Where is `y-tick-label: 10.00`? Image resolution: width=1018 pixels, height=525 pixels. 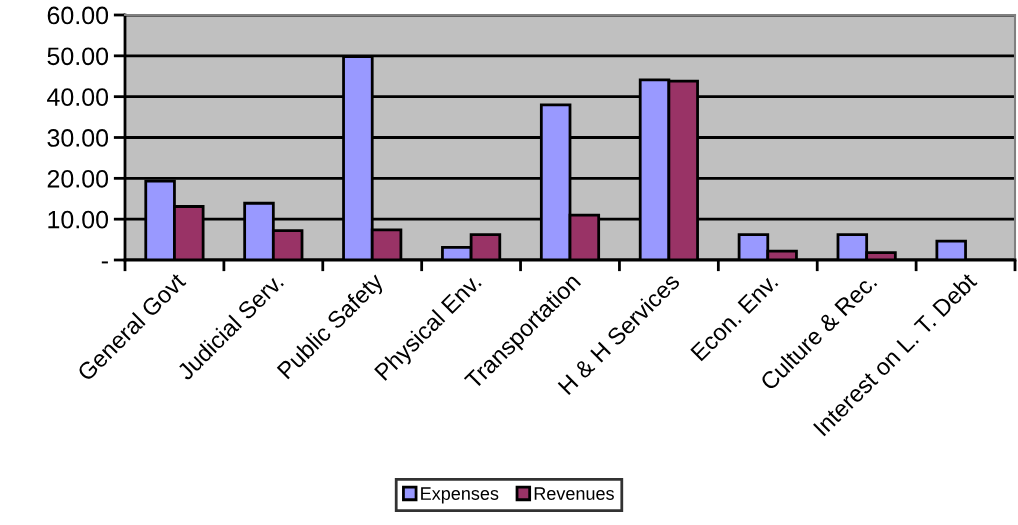 y-tick-label: 10.00 is located at coordinates (78, 219).